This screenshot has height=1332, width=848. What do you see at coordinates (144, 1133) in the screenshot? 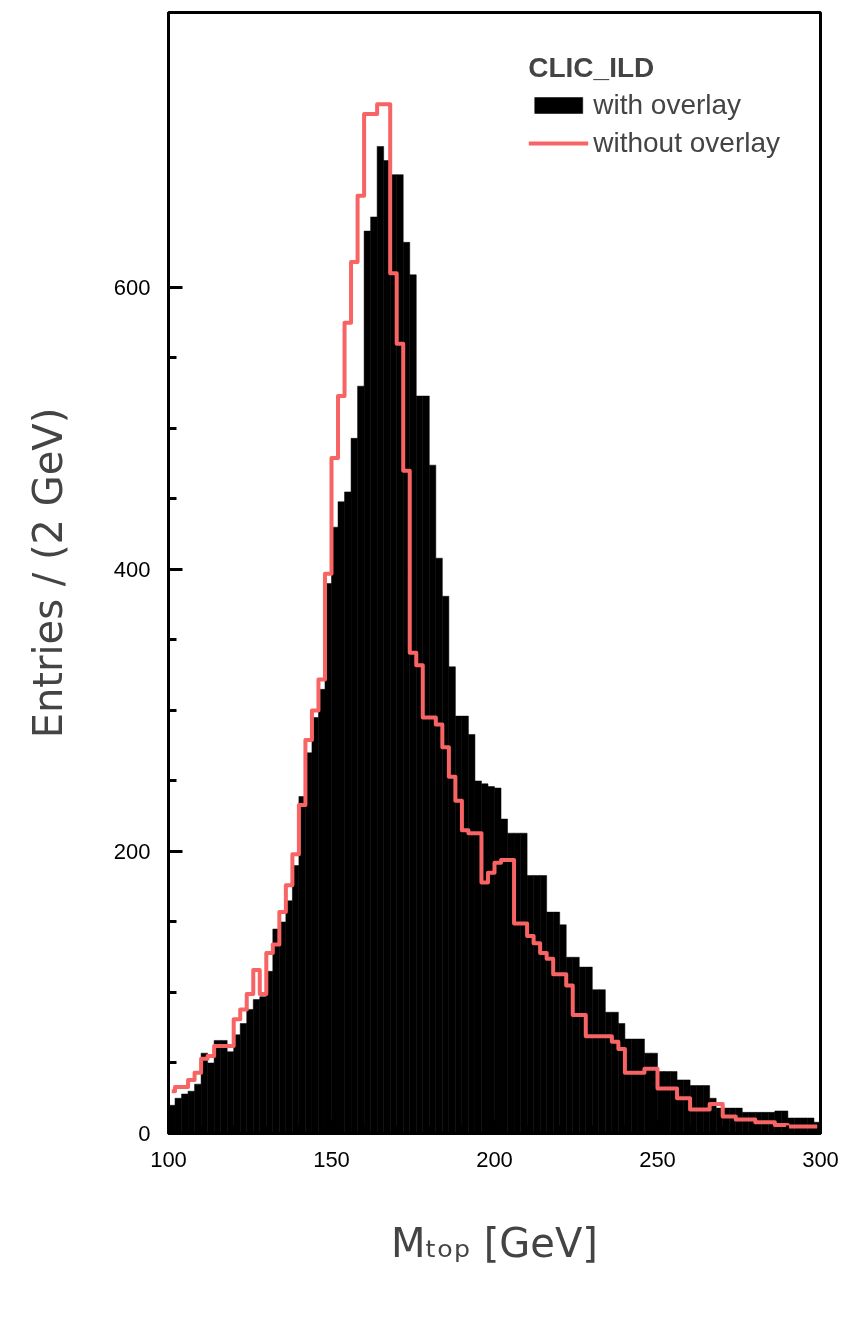
I see `y-tick-label: 0` at bounding box center [144, 1133].